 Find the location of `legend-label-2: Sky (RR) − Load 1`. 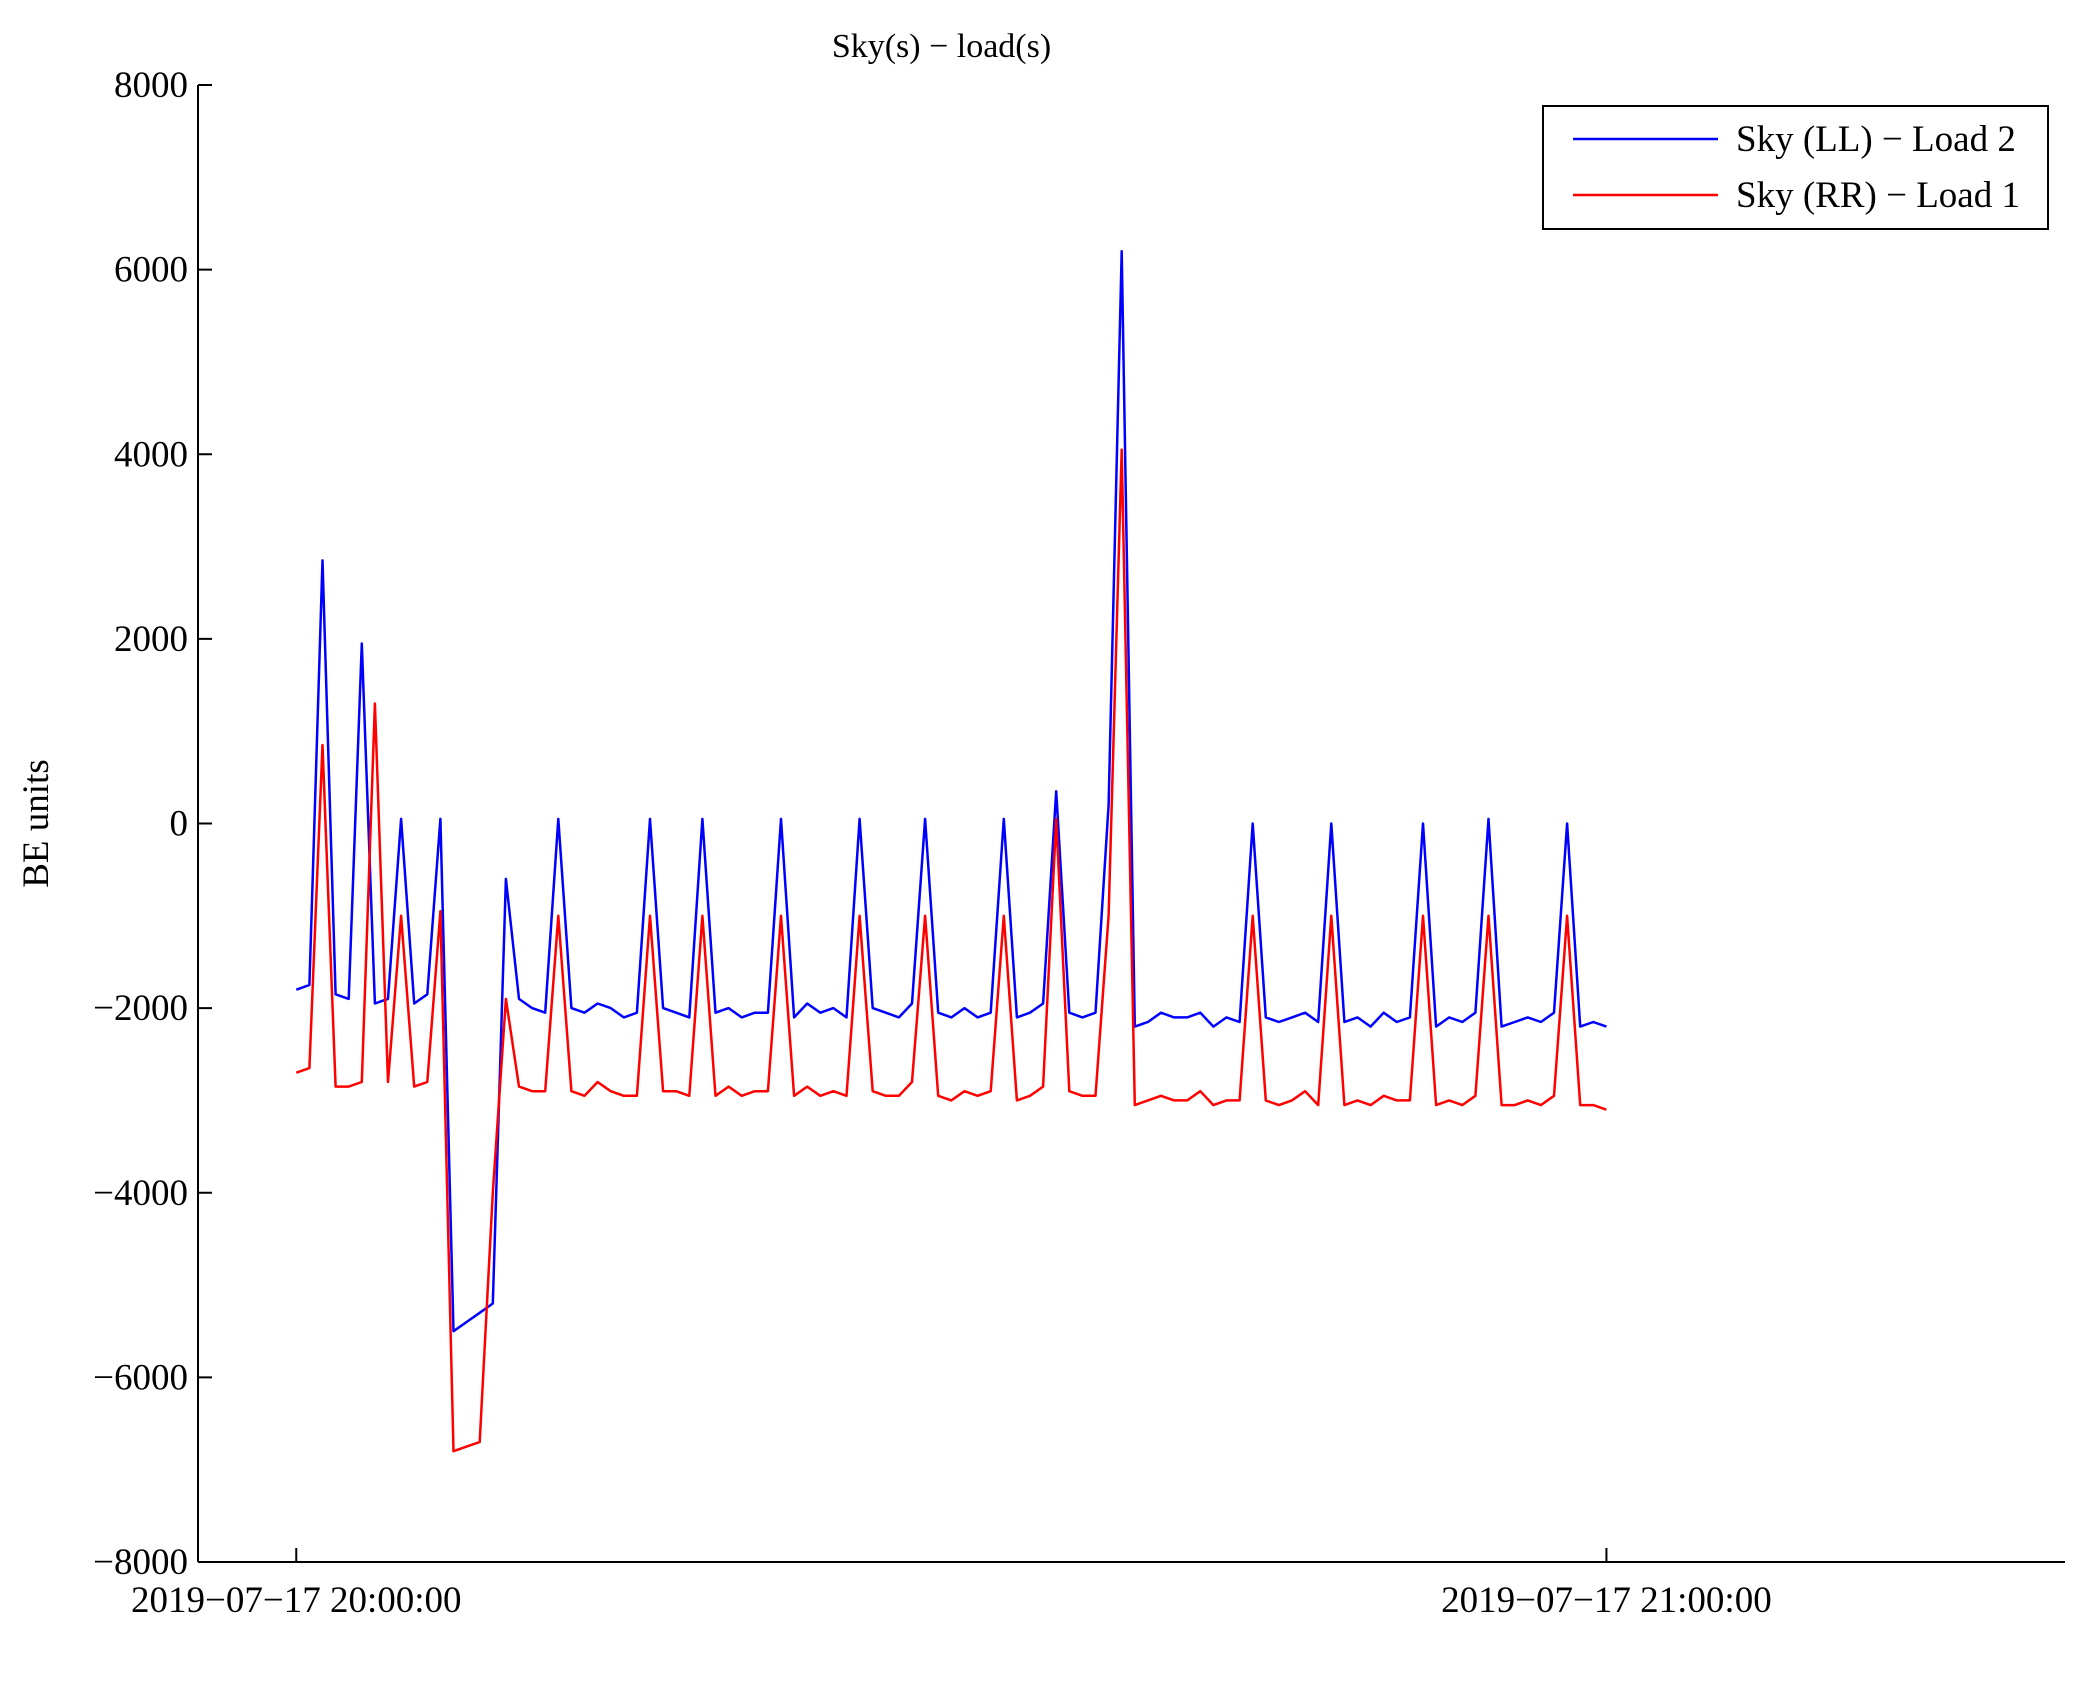

legend-label-2: Sky (RR) − Load 1 is located at coordinates (1878, 195).